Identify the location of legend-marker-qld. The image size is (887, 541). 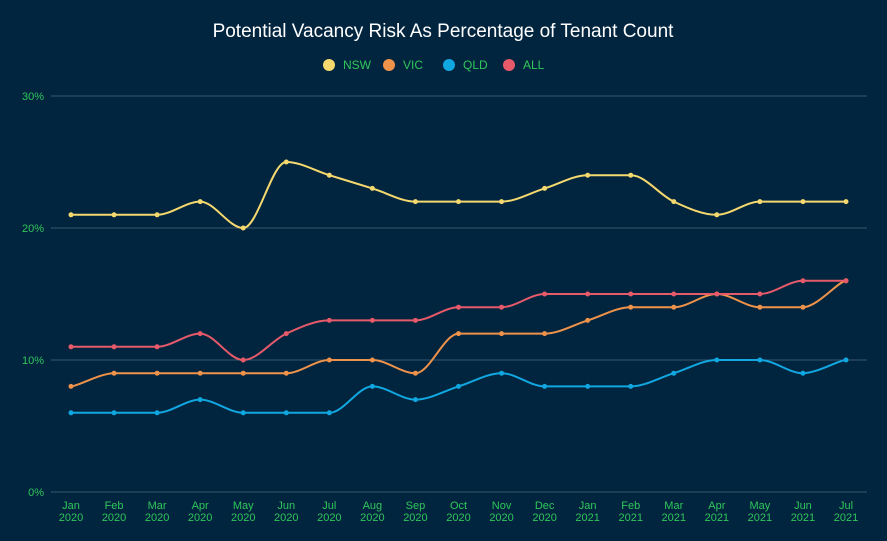
(449, 65).